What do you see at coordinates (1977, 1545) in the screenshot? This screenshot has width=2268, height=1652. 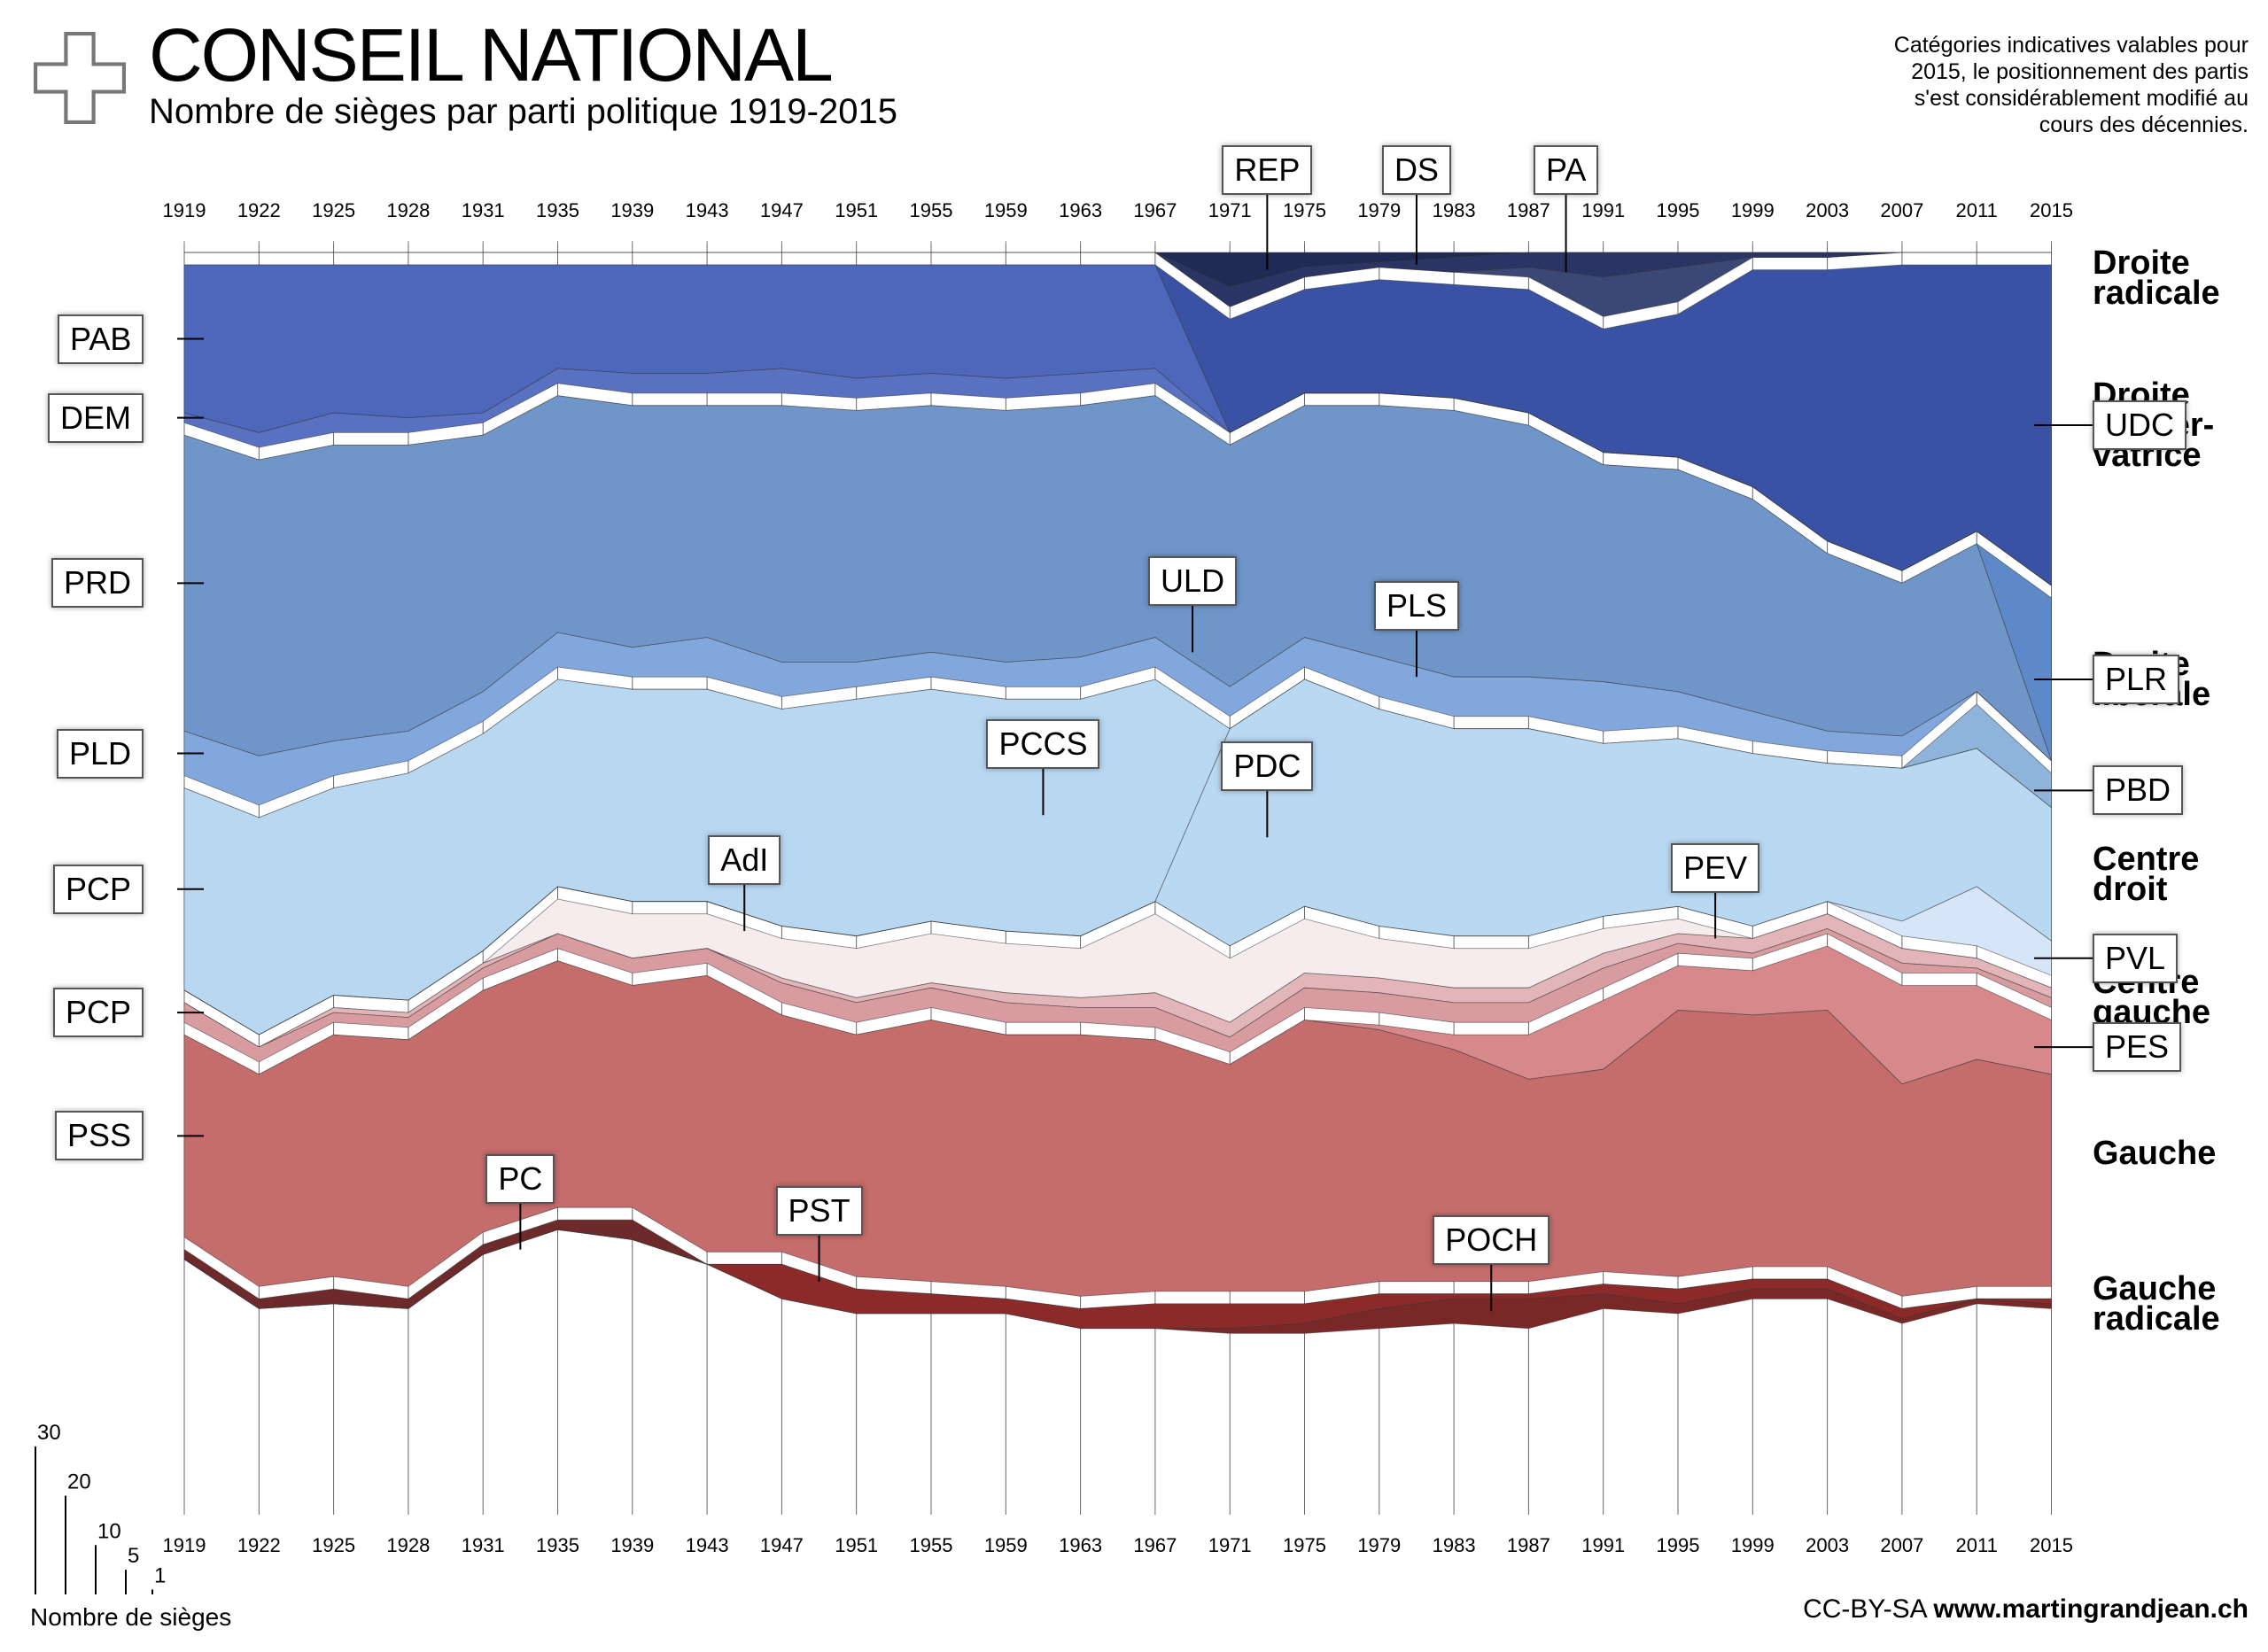 I see `year-label-bottom: 2011` at bounding box center [1977, 1545].